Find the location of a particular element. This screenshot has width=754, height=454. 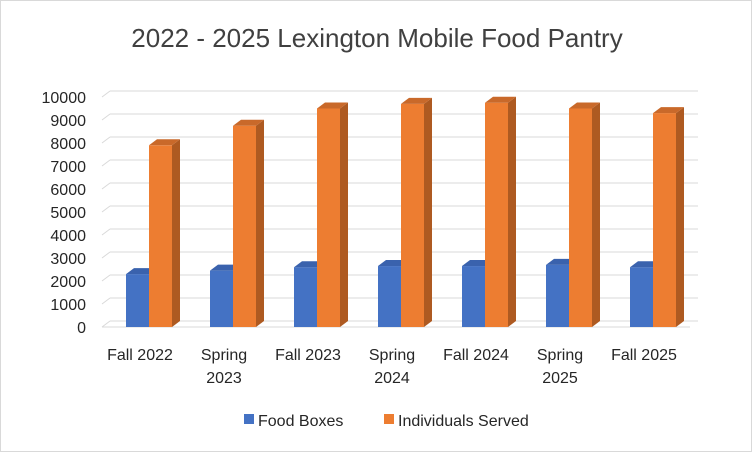

legend: Food Boxes Individuals Served is located at coordinates (386, 421).